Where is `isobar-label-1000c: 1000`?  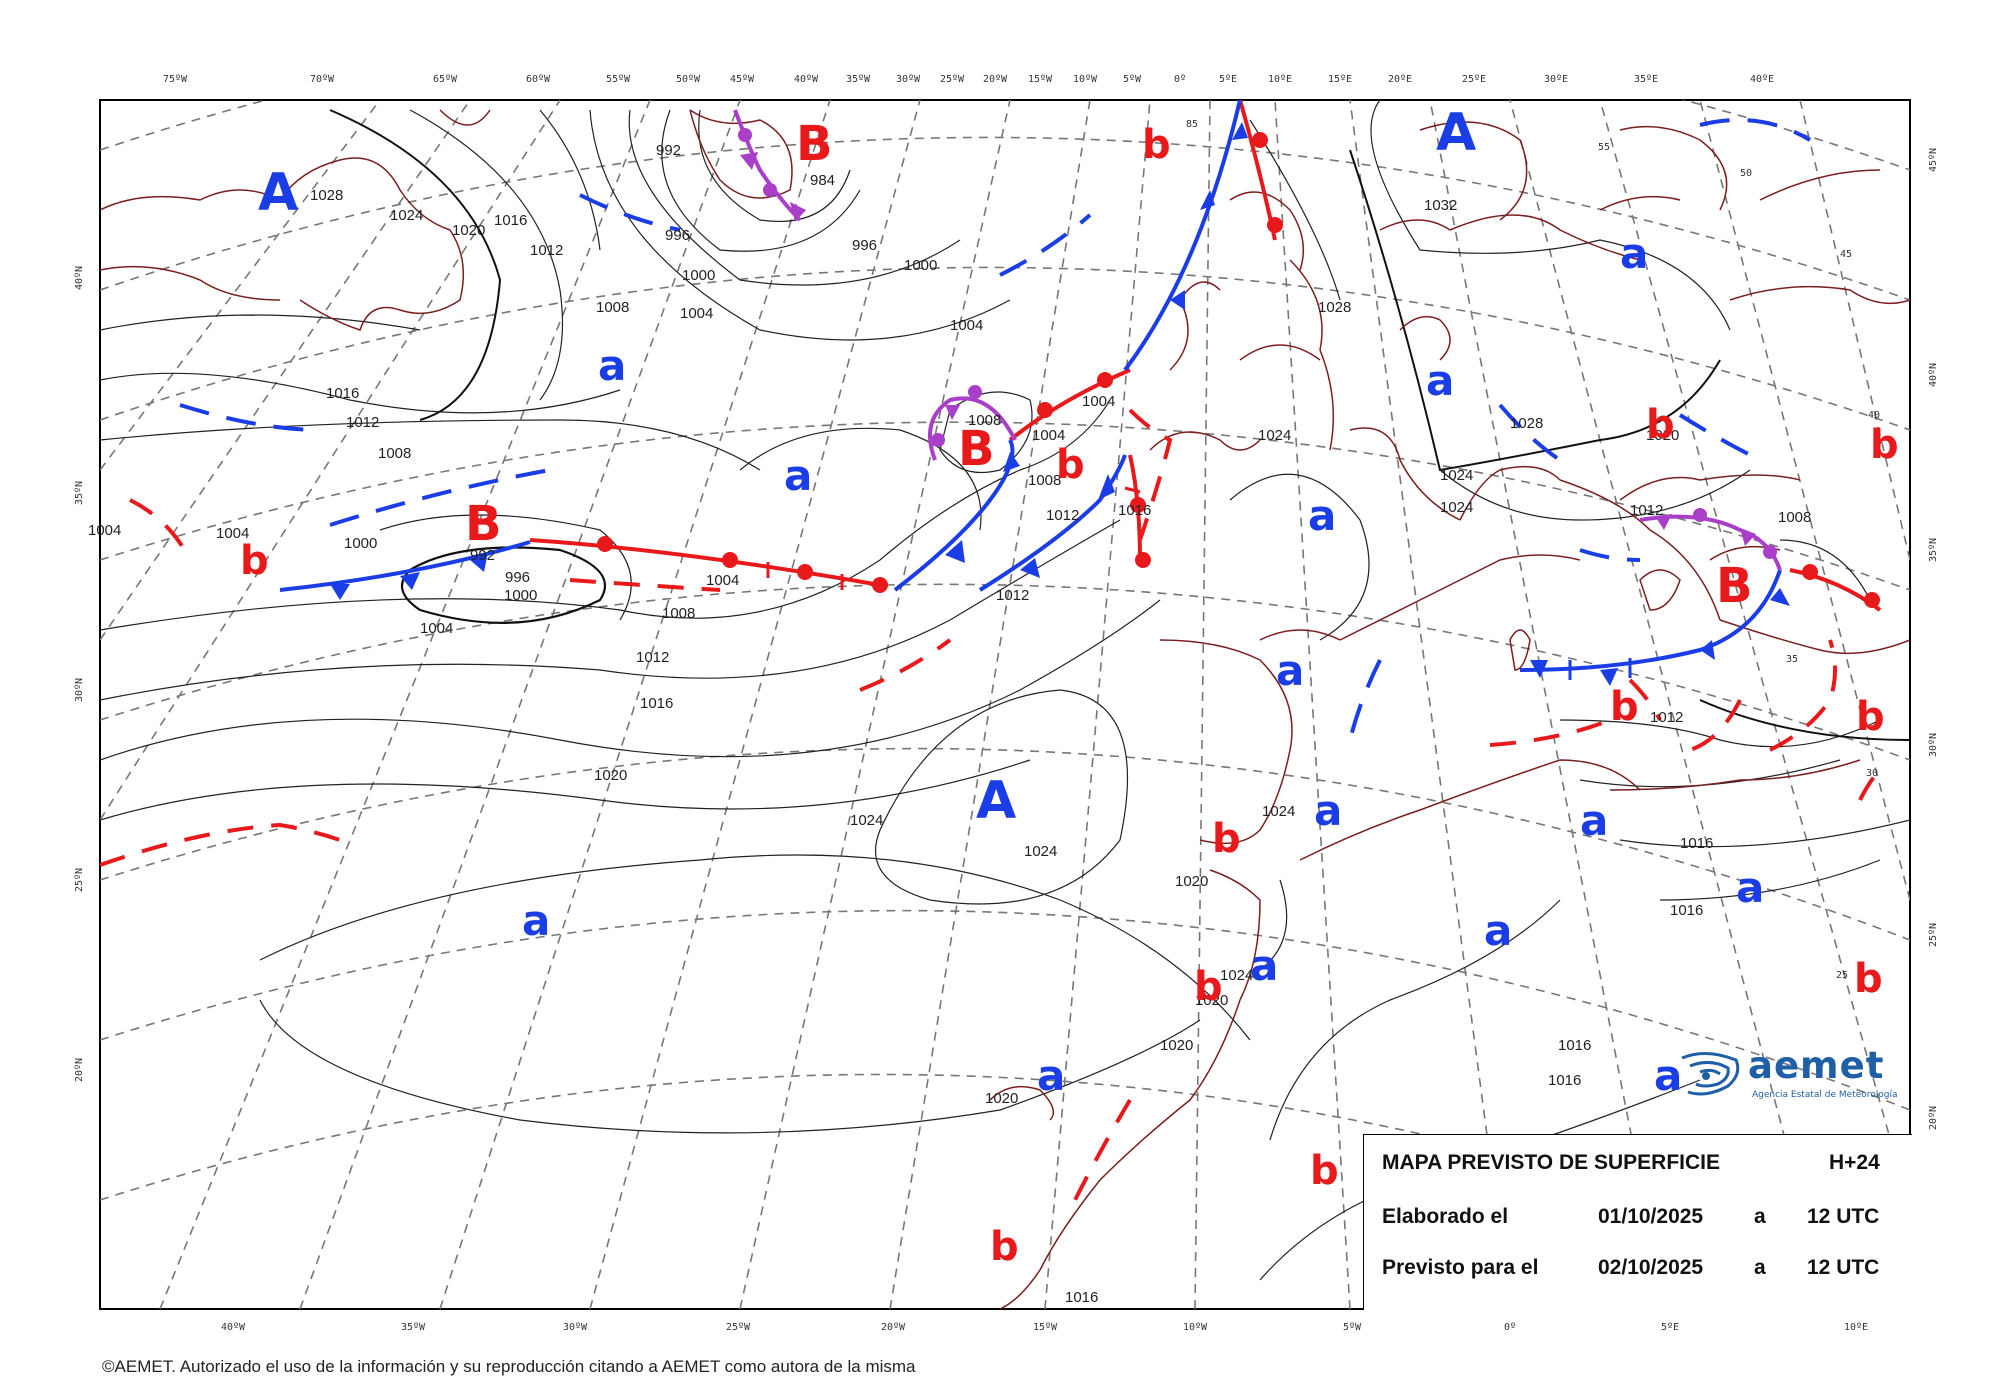 isobar-label-1000c: 1000 is located at coordinates (520, 595).